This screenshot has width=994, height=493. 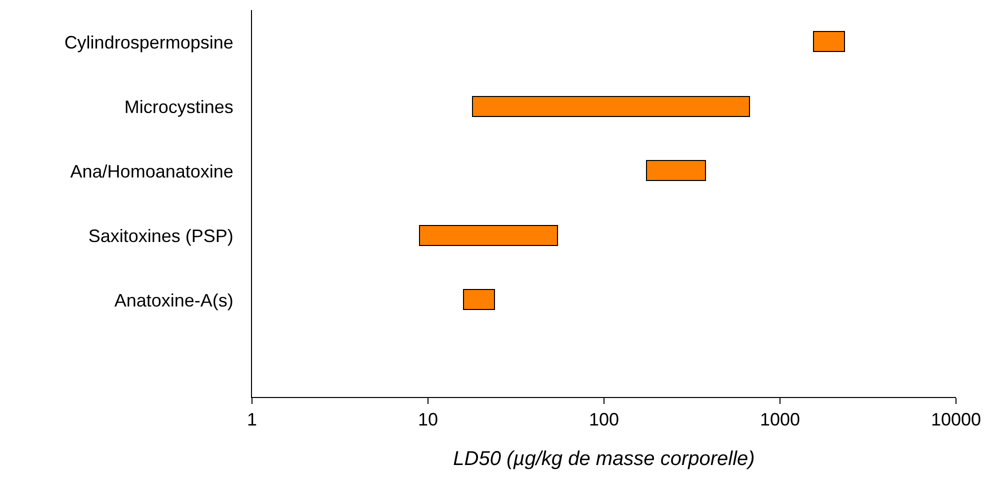 I want to click on y-tick-label: Microcystines, so click(x=179, y=107).